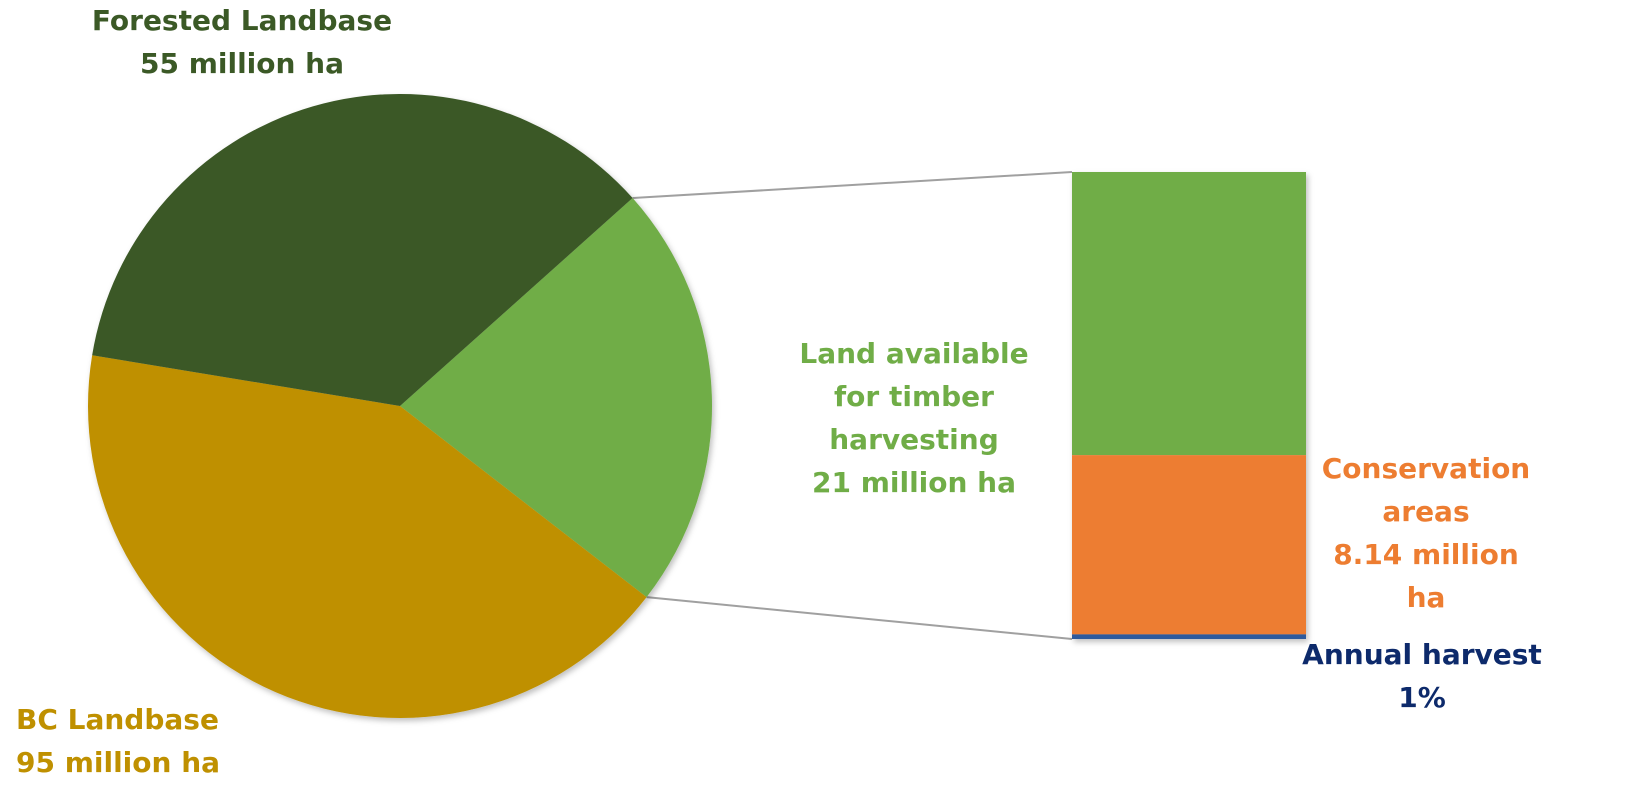 This screenshot has width=1639, height=810. Describe the element at coordinates (914, 482) in the screenshot. I see `label-timber-land-line: 21 million ha` at that location.